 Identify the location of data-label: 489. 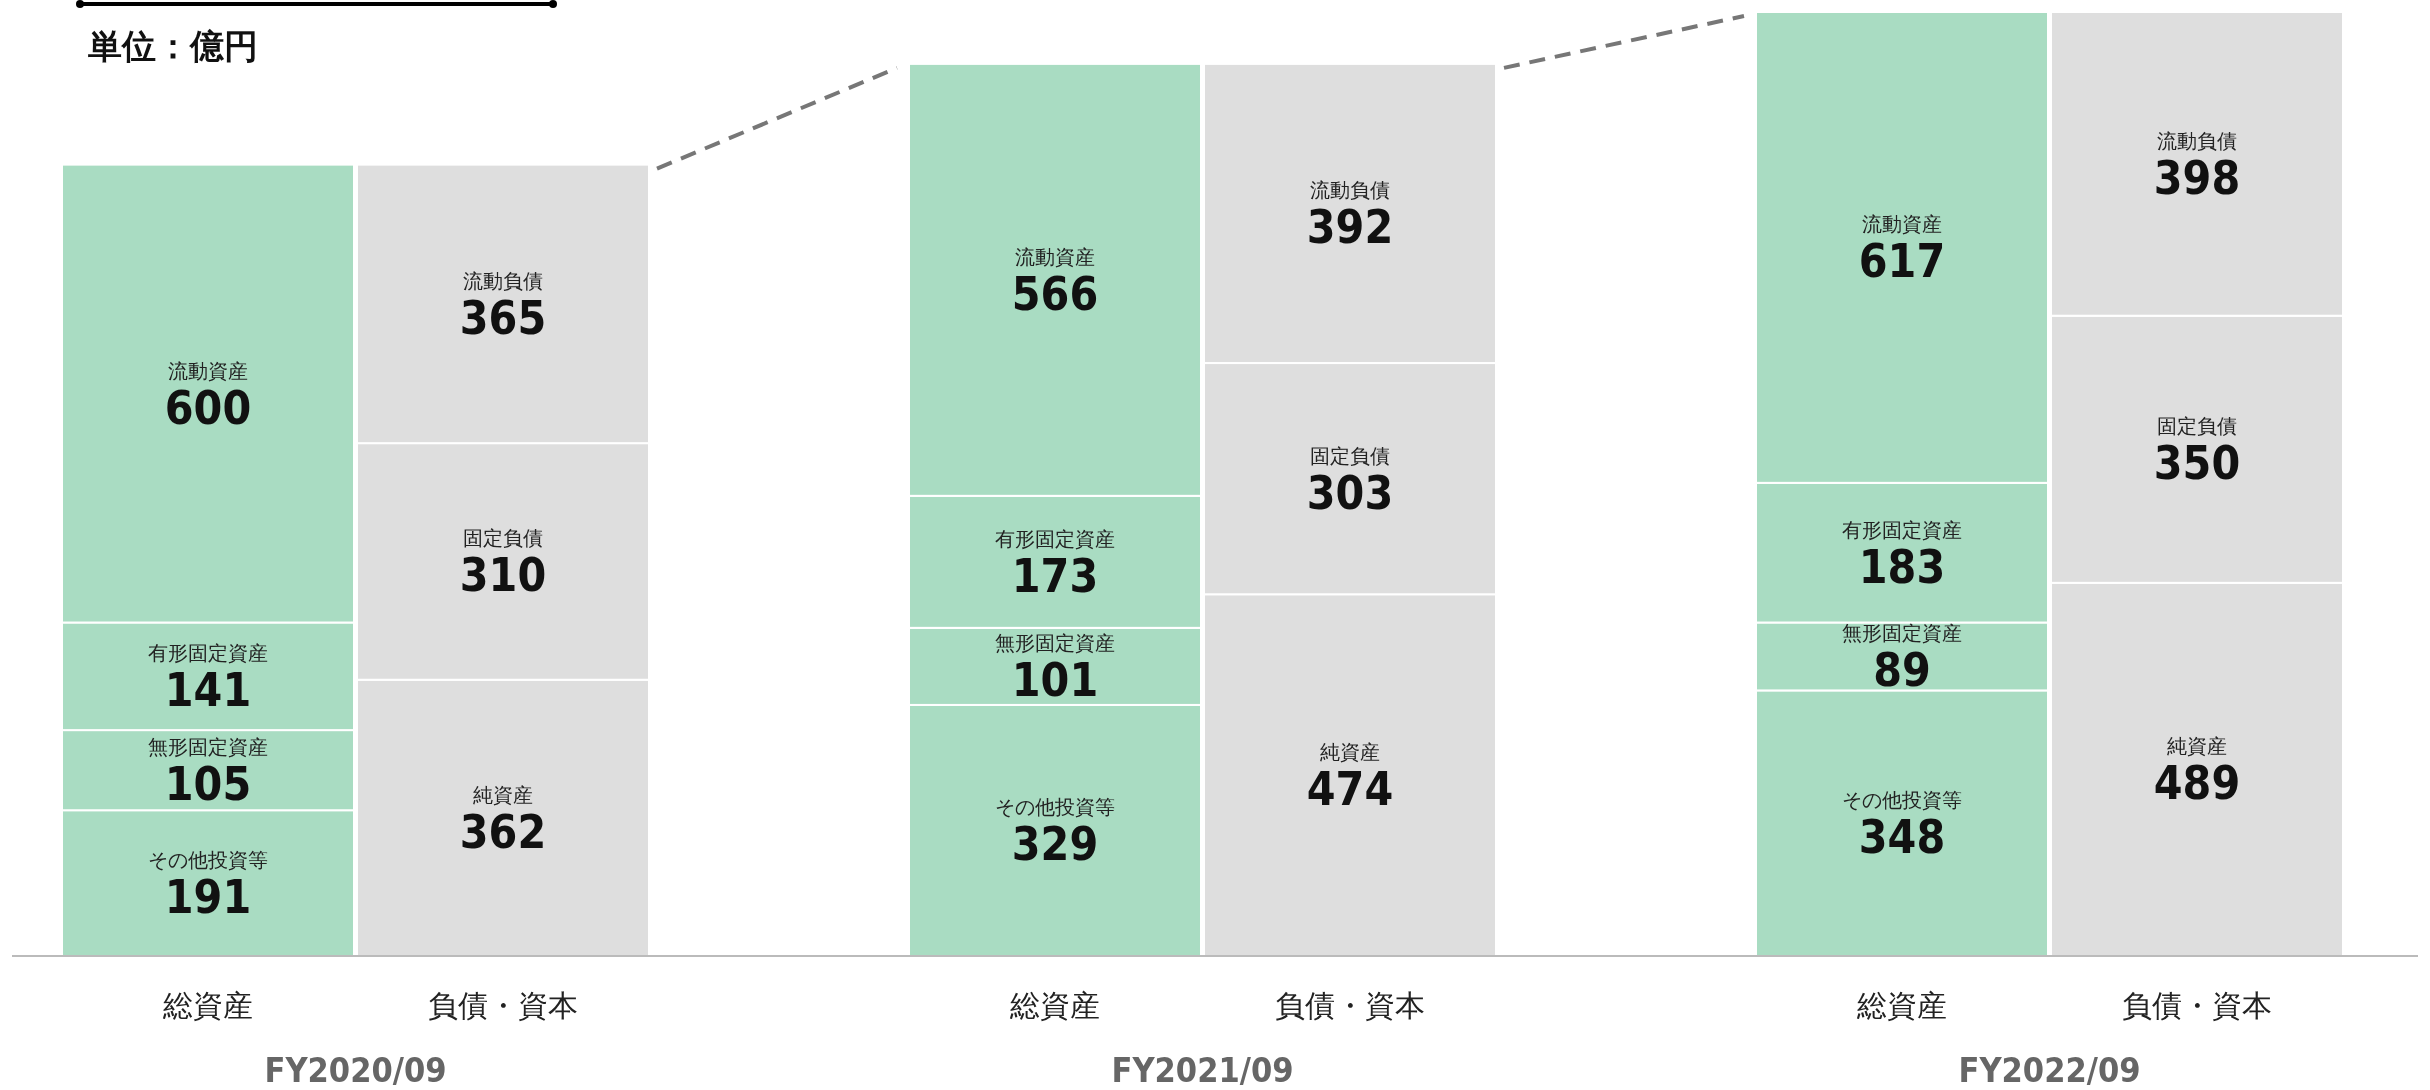
(2197, 783).